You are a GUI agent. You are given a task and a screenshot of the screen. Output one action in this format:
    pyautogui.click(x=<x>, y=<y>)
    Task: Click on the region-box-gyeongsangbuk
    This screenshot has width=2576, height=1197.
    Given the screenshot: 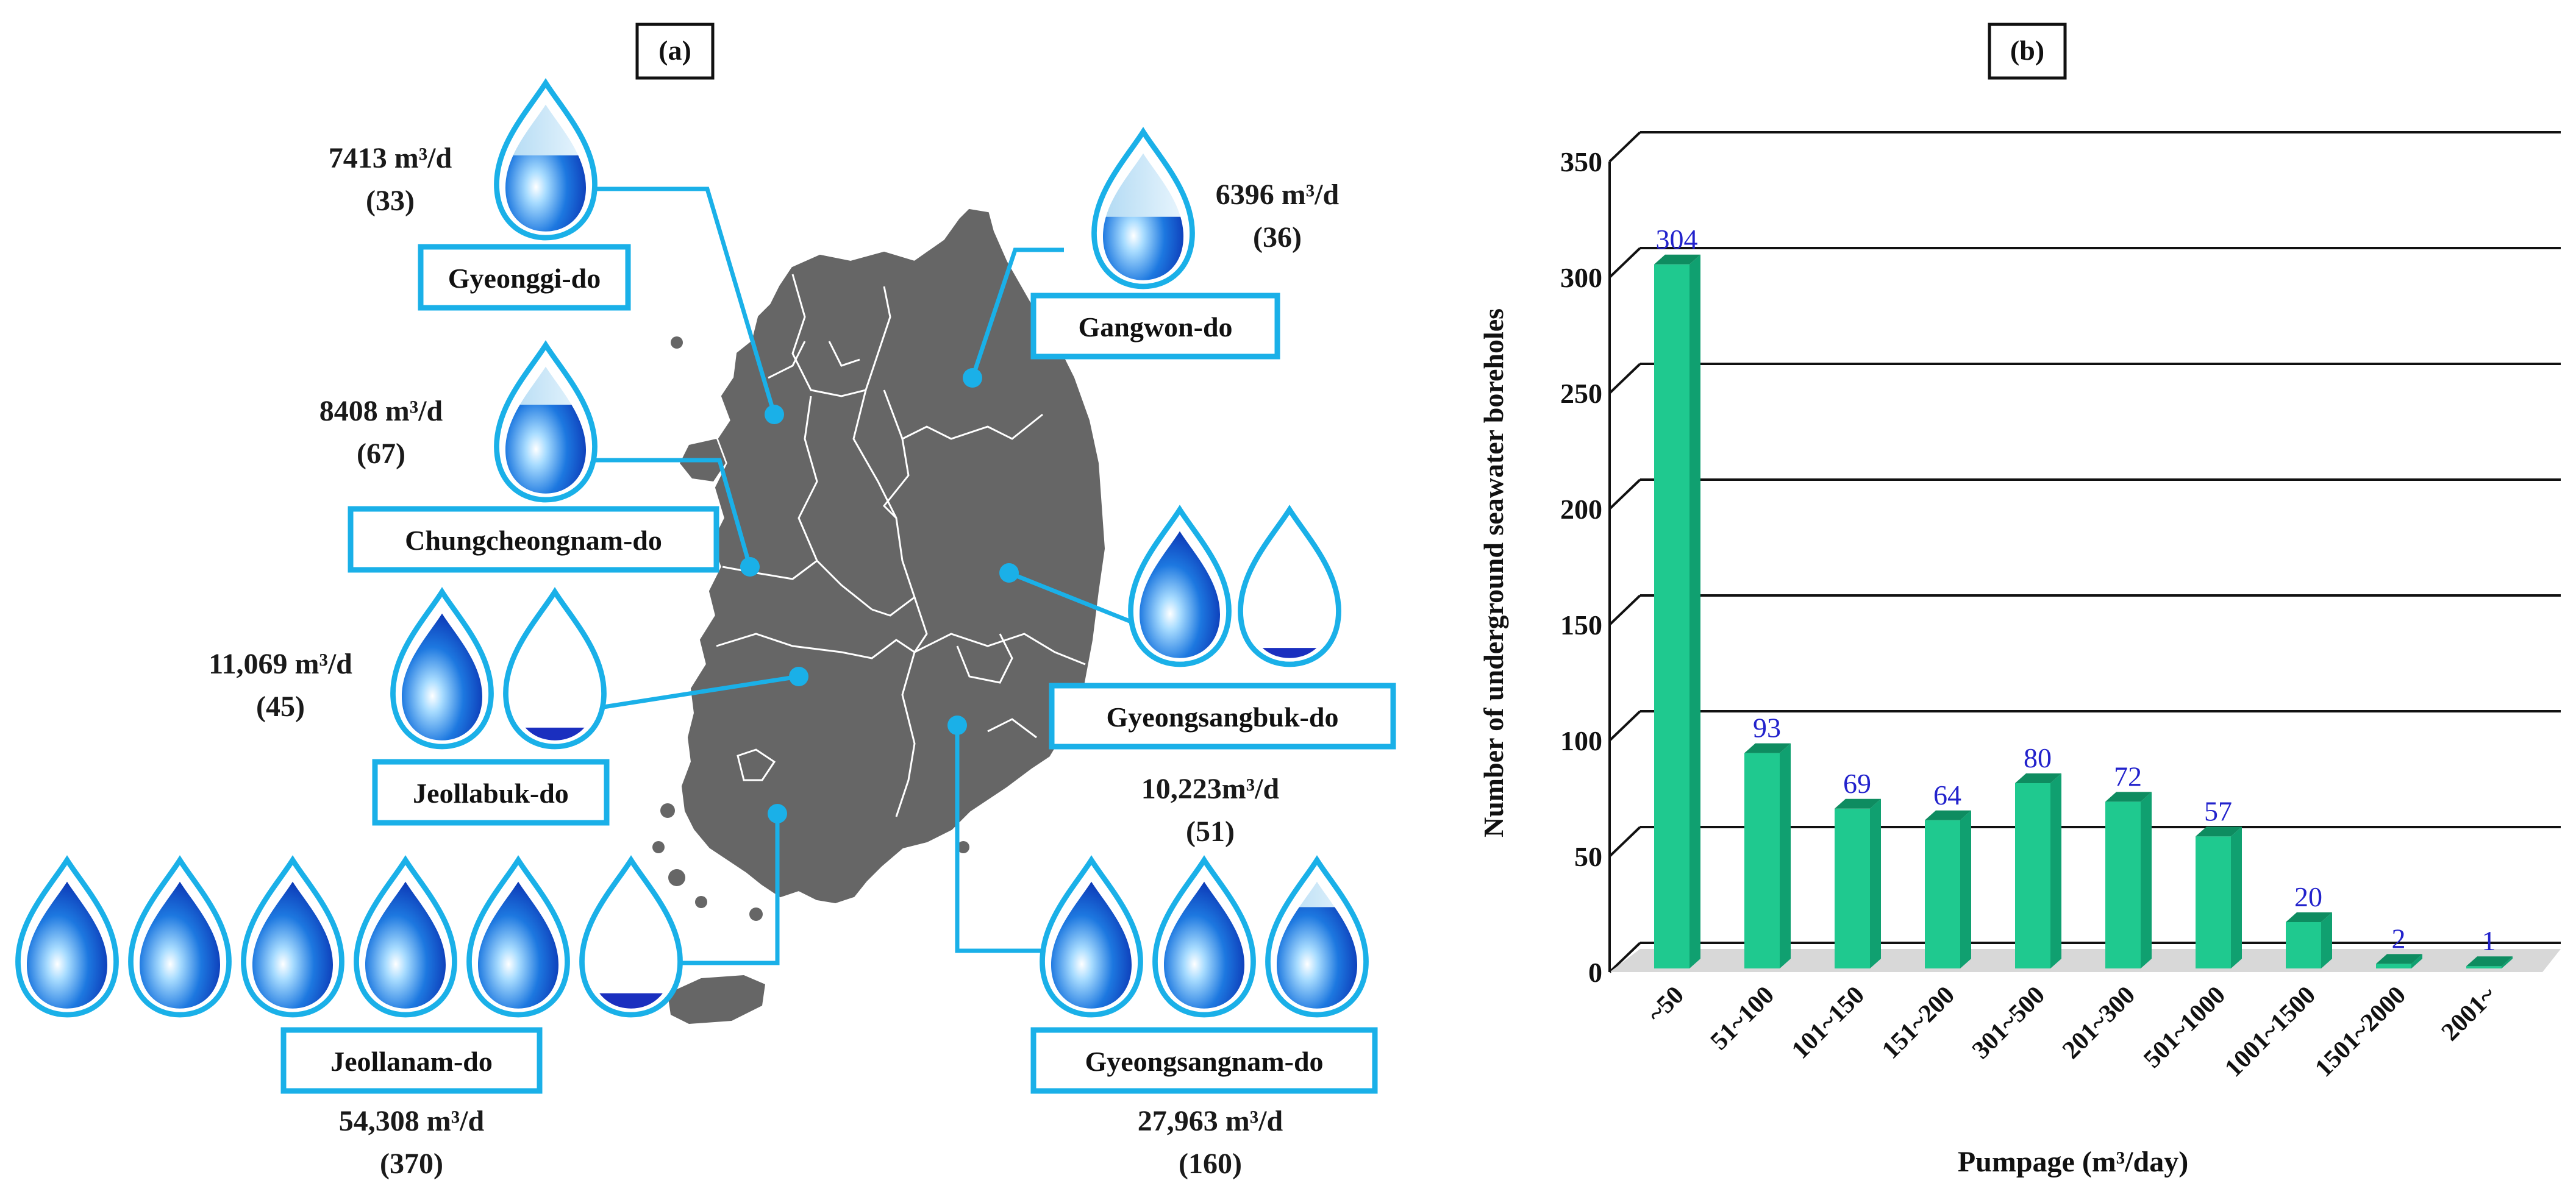 What is the action you would take?
    pyautogui.click(x=1222, y=716)
    